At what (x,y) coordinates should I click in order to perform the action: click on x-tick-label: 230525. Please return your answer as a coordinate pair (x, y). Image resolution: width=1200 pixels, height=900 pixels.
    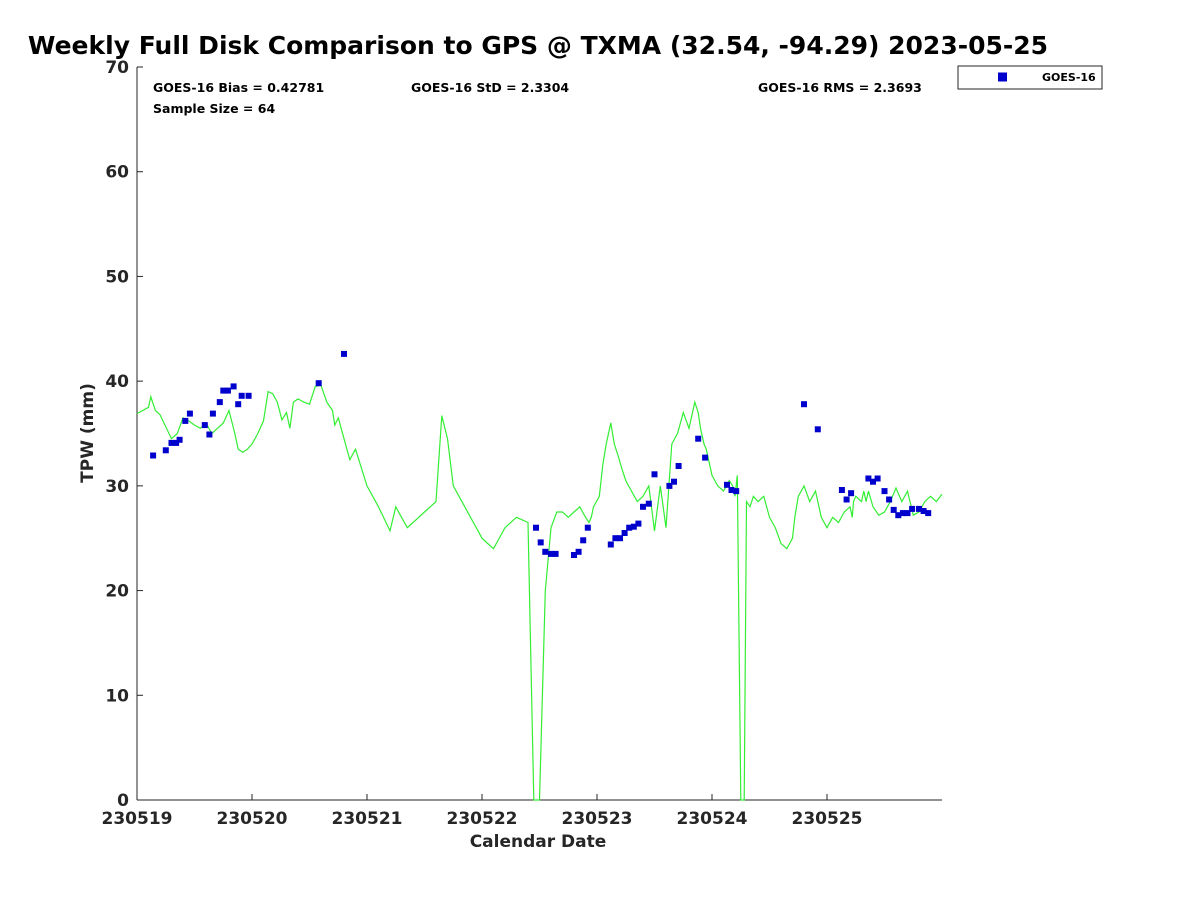
    Looking at the image, I should click on (827, 819).